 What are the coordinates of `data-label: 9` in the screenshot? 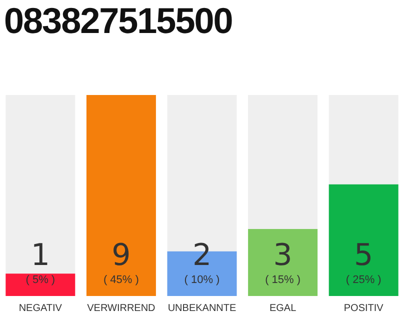 It's located at (121, 255).